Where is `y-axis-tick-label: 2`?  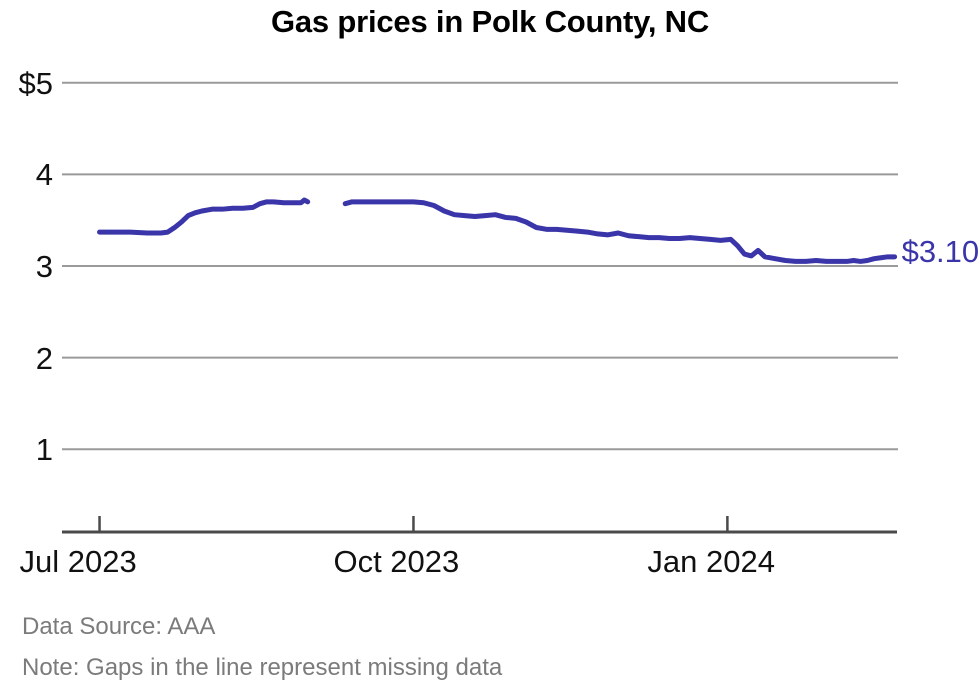 y-axis-tick-label: 2 is located at coordinates (44, 358).